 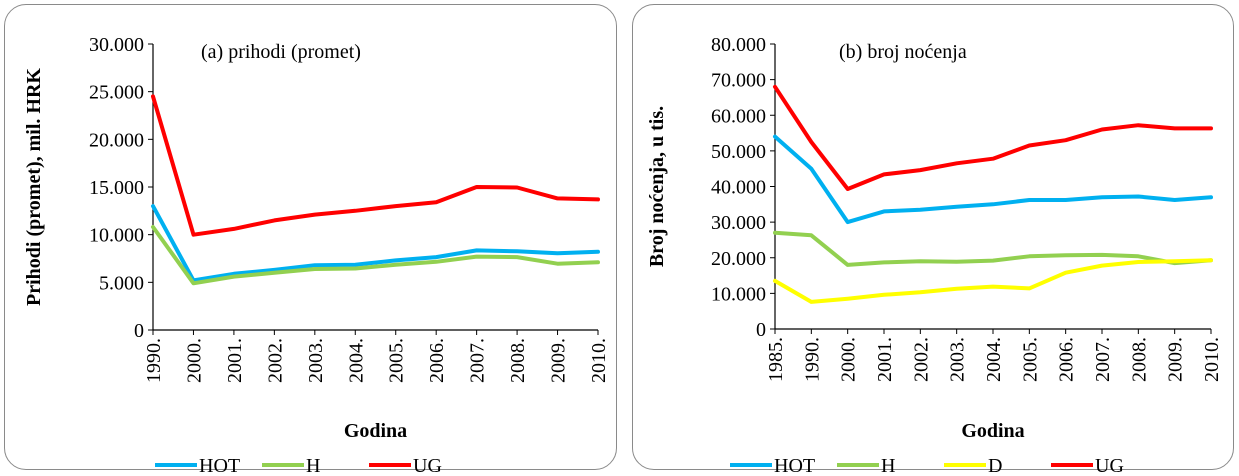 I want to click on y-axis-title: Broj noćenja, u tis., so click(x=657, y=186).